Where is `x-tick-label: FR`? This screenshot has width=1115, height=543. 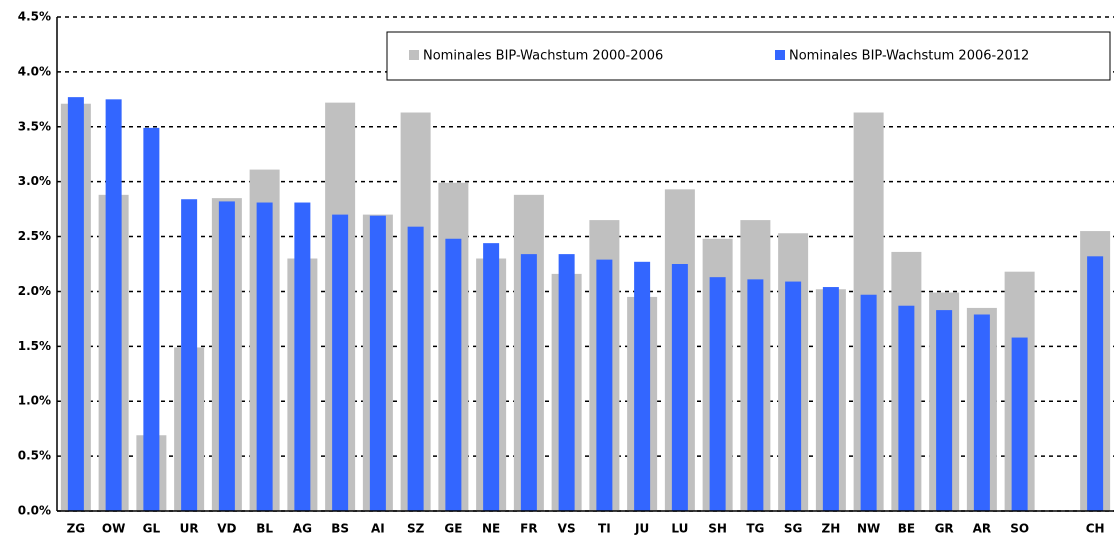
x-tick-label: FR is located at coordinates (528, 529).